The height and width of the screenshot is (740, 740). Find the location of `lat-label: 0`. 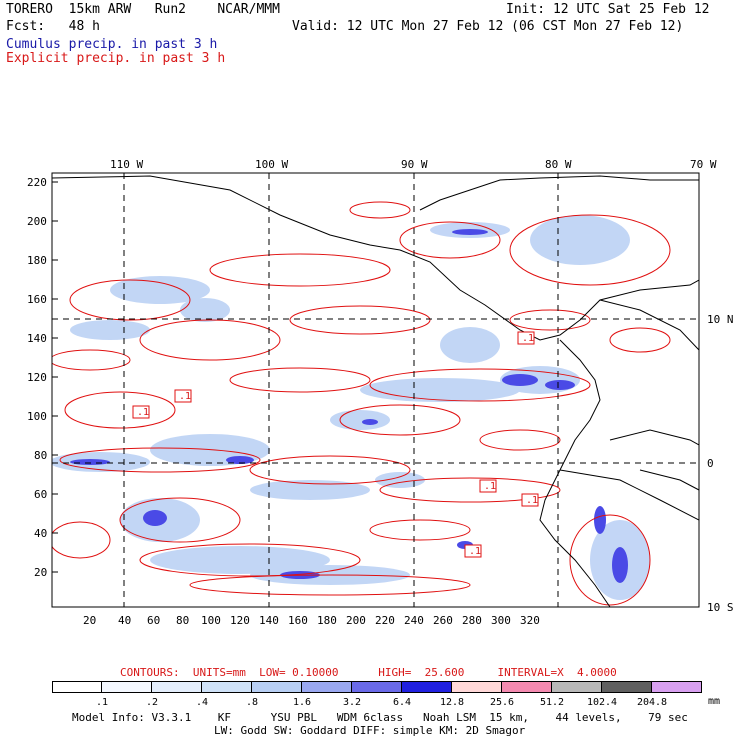

lat-label: 0 is located at coordinates (710, 463).